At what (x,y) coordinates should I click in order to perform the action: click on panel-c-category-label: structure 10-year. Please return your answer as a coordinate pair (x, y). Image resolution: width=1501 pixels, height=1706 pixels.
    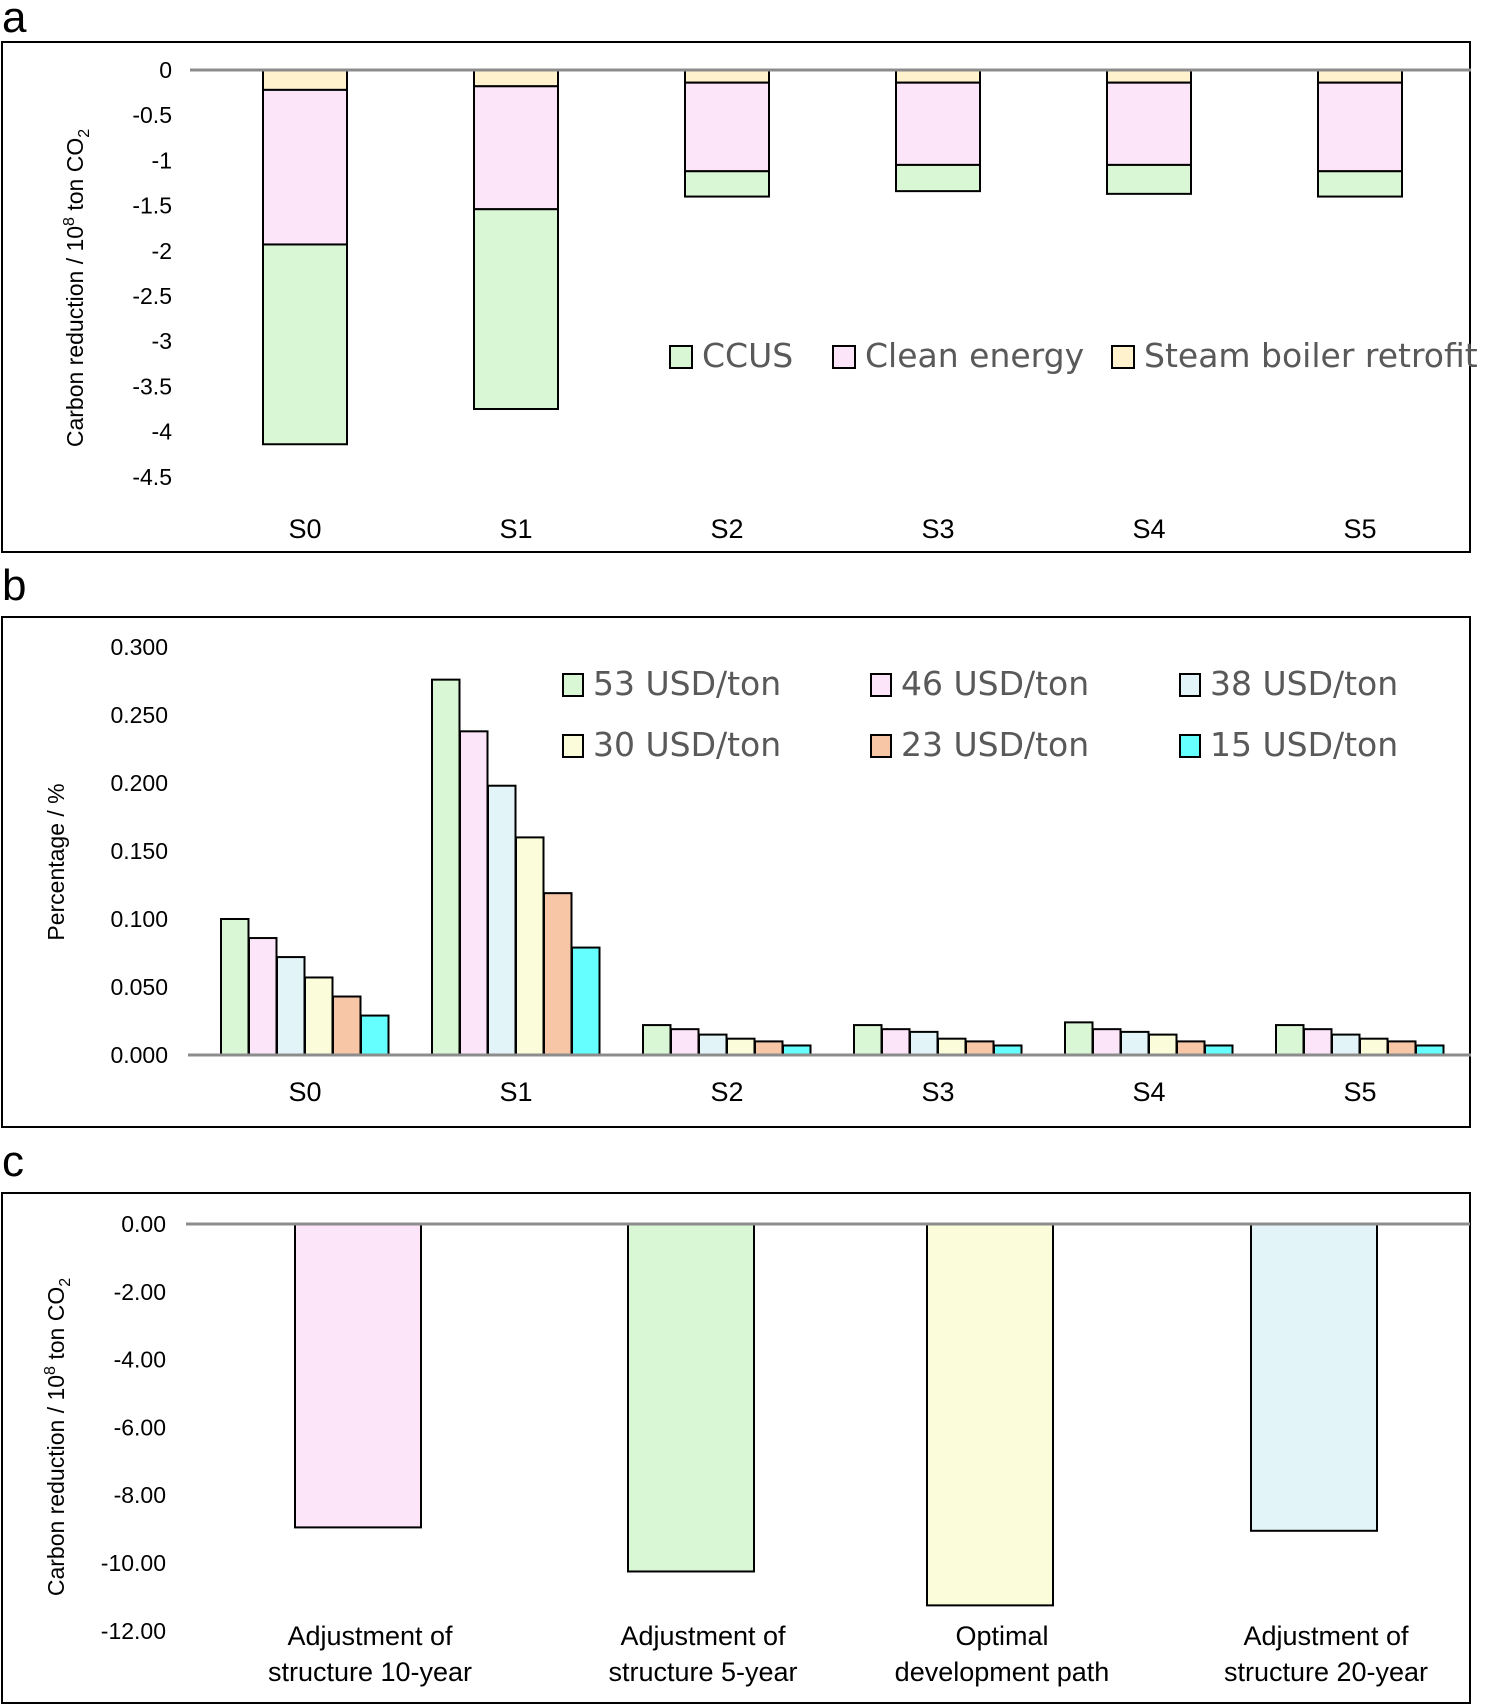
    Looking at the image, I should click on (370, 1672).